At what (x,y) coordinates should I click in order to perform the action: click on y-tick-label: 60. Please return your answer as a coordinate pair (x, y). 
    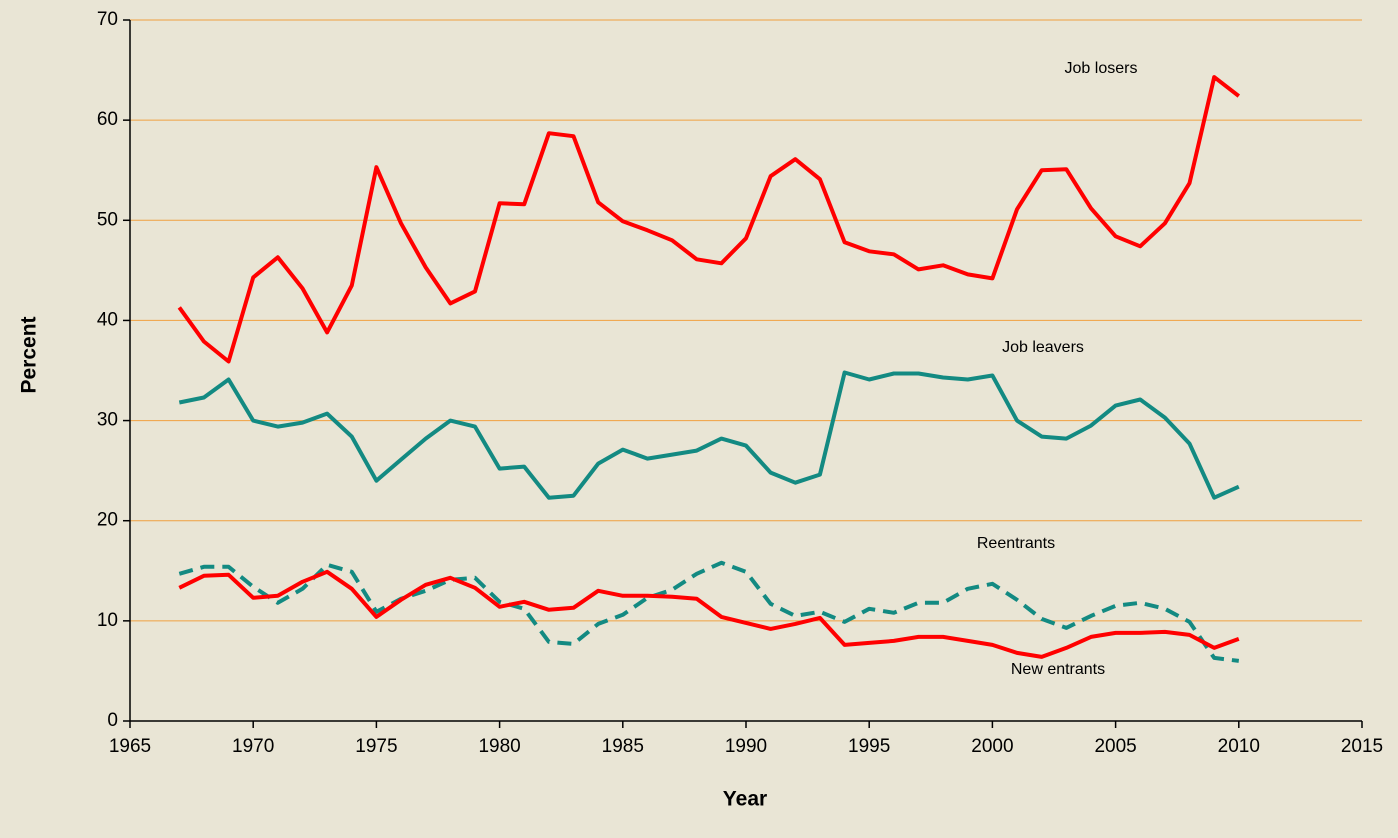
    Looking at the image, I should click on (107, 119).